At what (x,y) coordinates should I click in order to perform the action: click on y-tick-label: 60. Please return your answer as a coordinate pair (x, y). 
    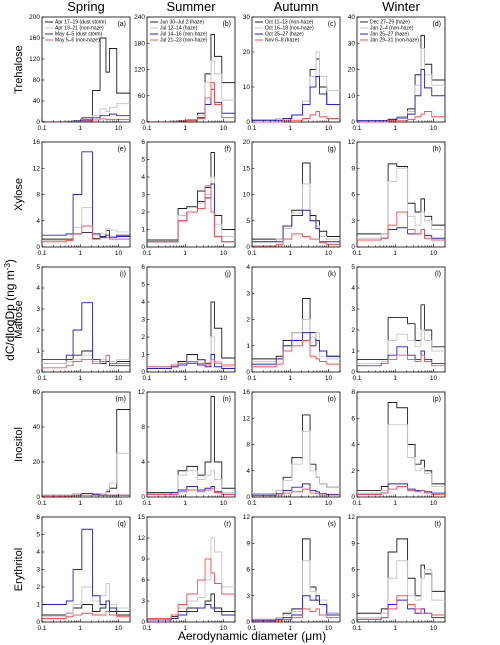
    Looking at the image, I should click on (37, 392).